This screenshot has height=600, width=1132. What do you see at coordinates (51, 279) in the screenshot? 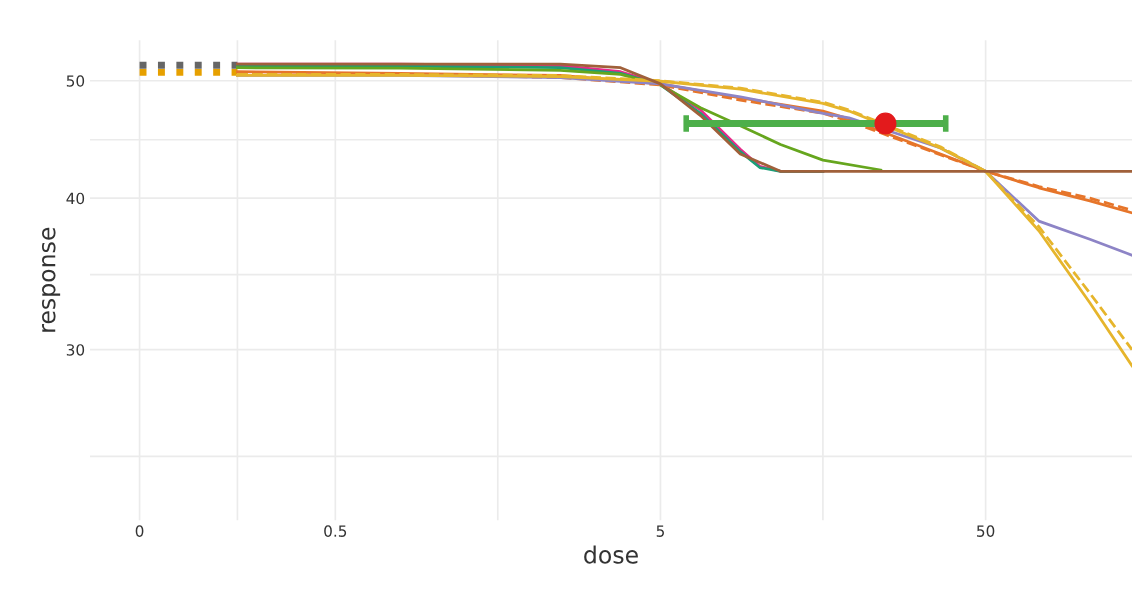
I see `y-axis-title: response` at bounding box center [51, 279].